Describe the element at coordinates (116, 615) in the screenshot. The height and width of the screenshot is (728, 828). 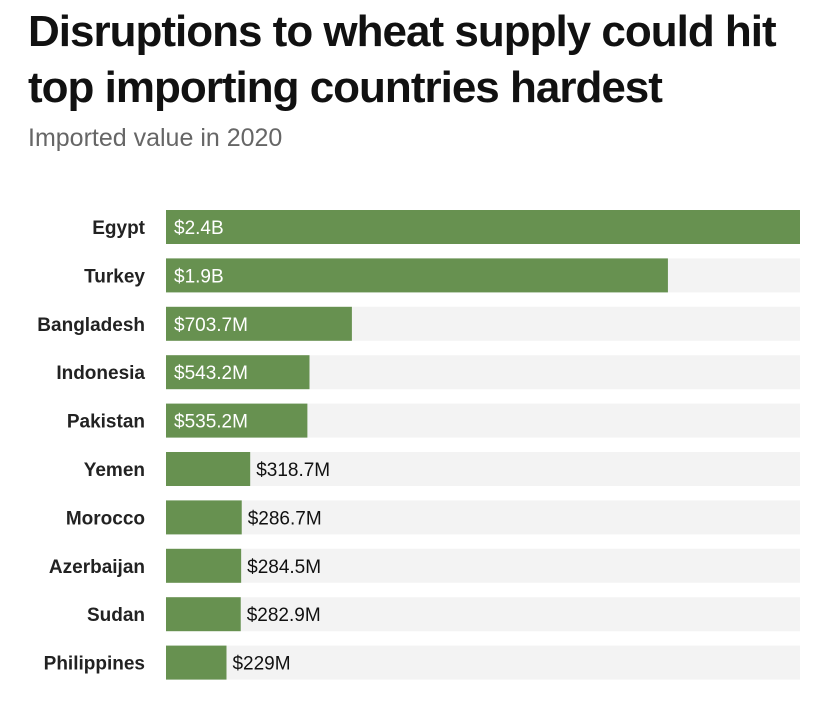
I see `category-label: Sudan` at that location.